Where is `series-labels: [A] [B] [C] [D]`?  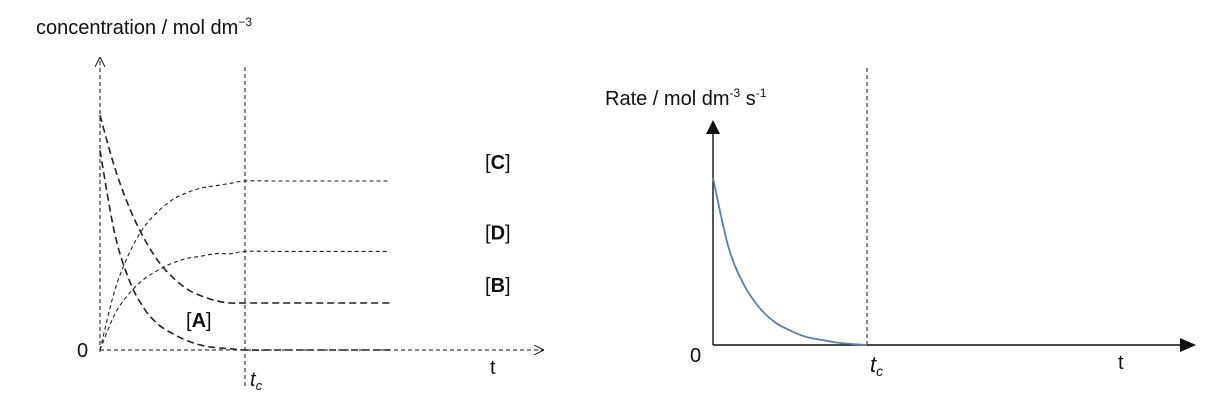 series-labels: [A] [B] [C] [D] is located at coordinates (348, 242).